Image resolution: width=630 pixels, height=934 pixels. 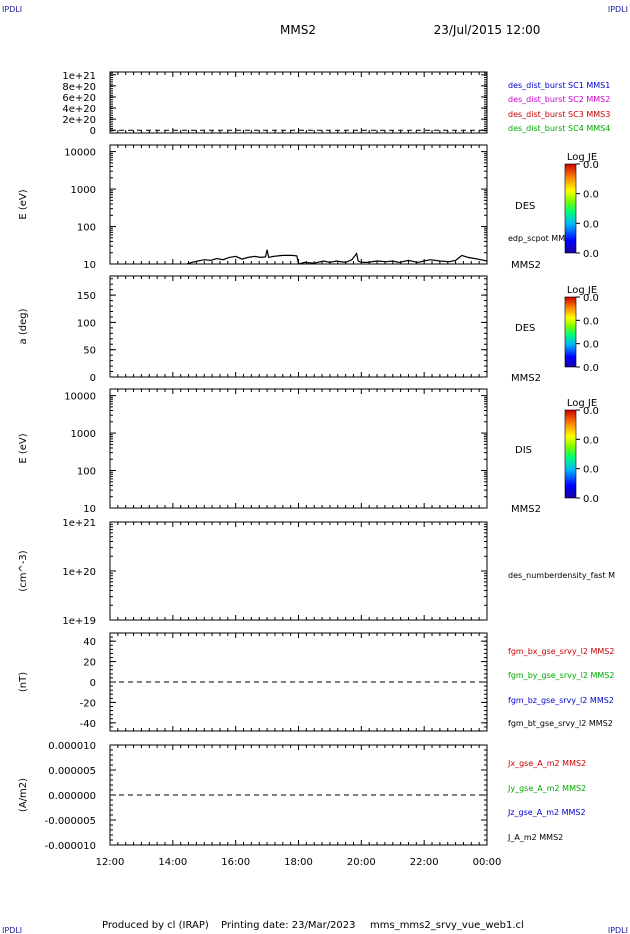 I want to click on y-tick-label: 6e+20, so click(x=79, y=98).